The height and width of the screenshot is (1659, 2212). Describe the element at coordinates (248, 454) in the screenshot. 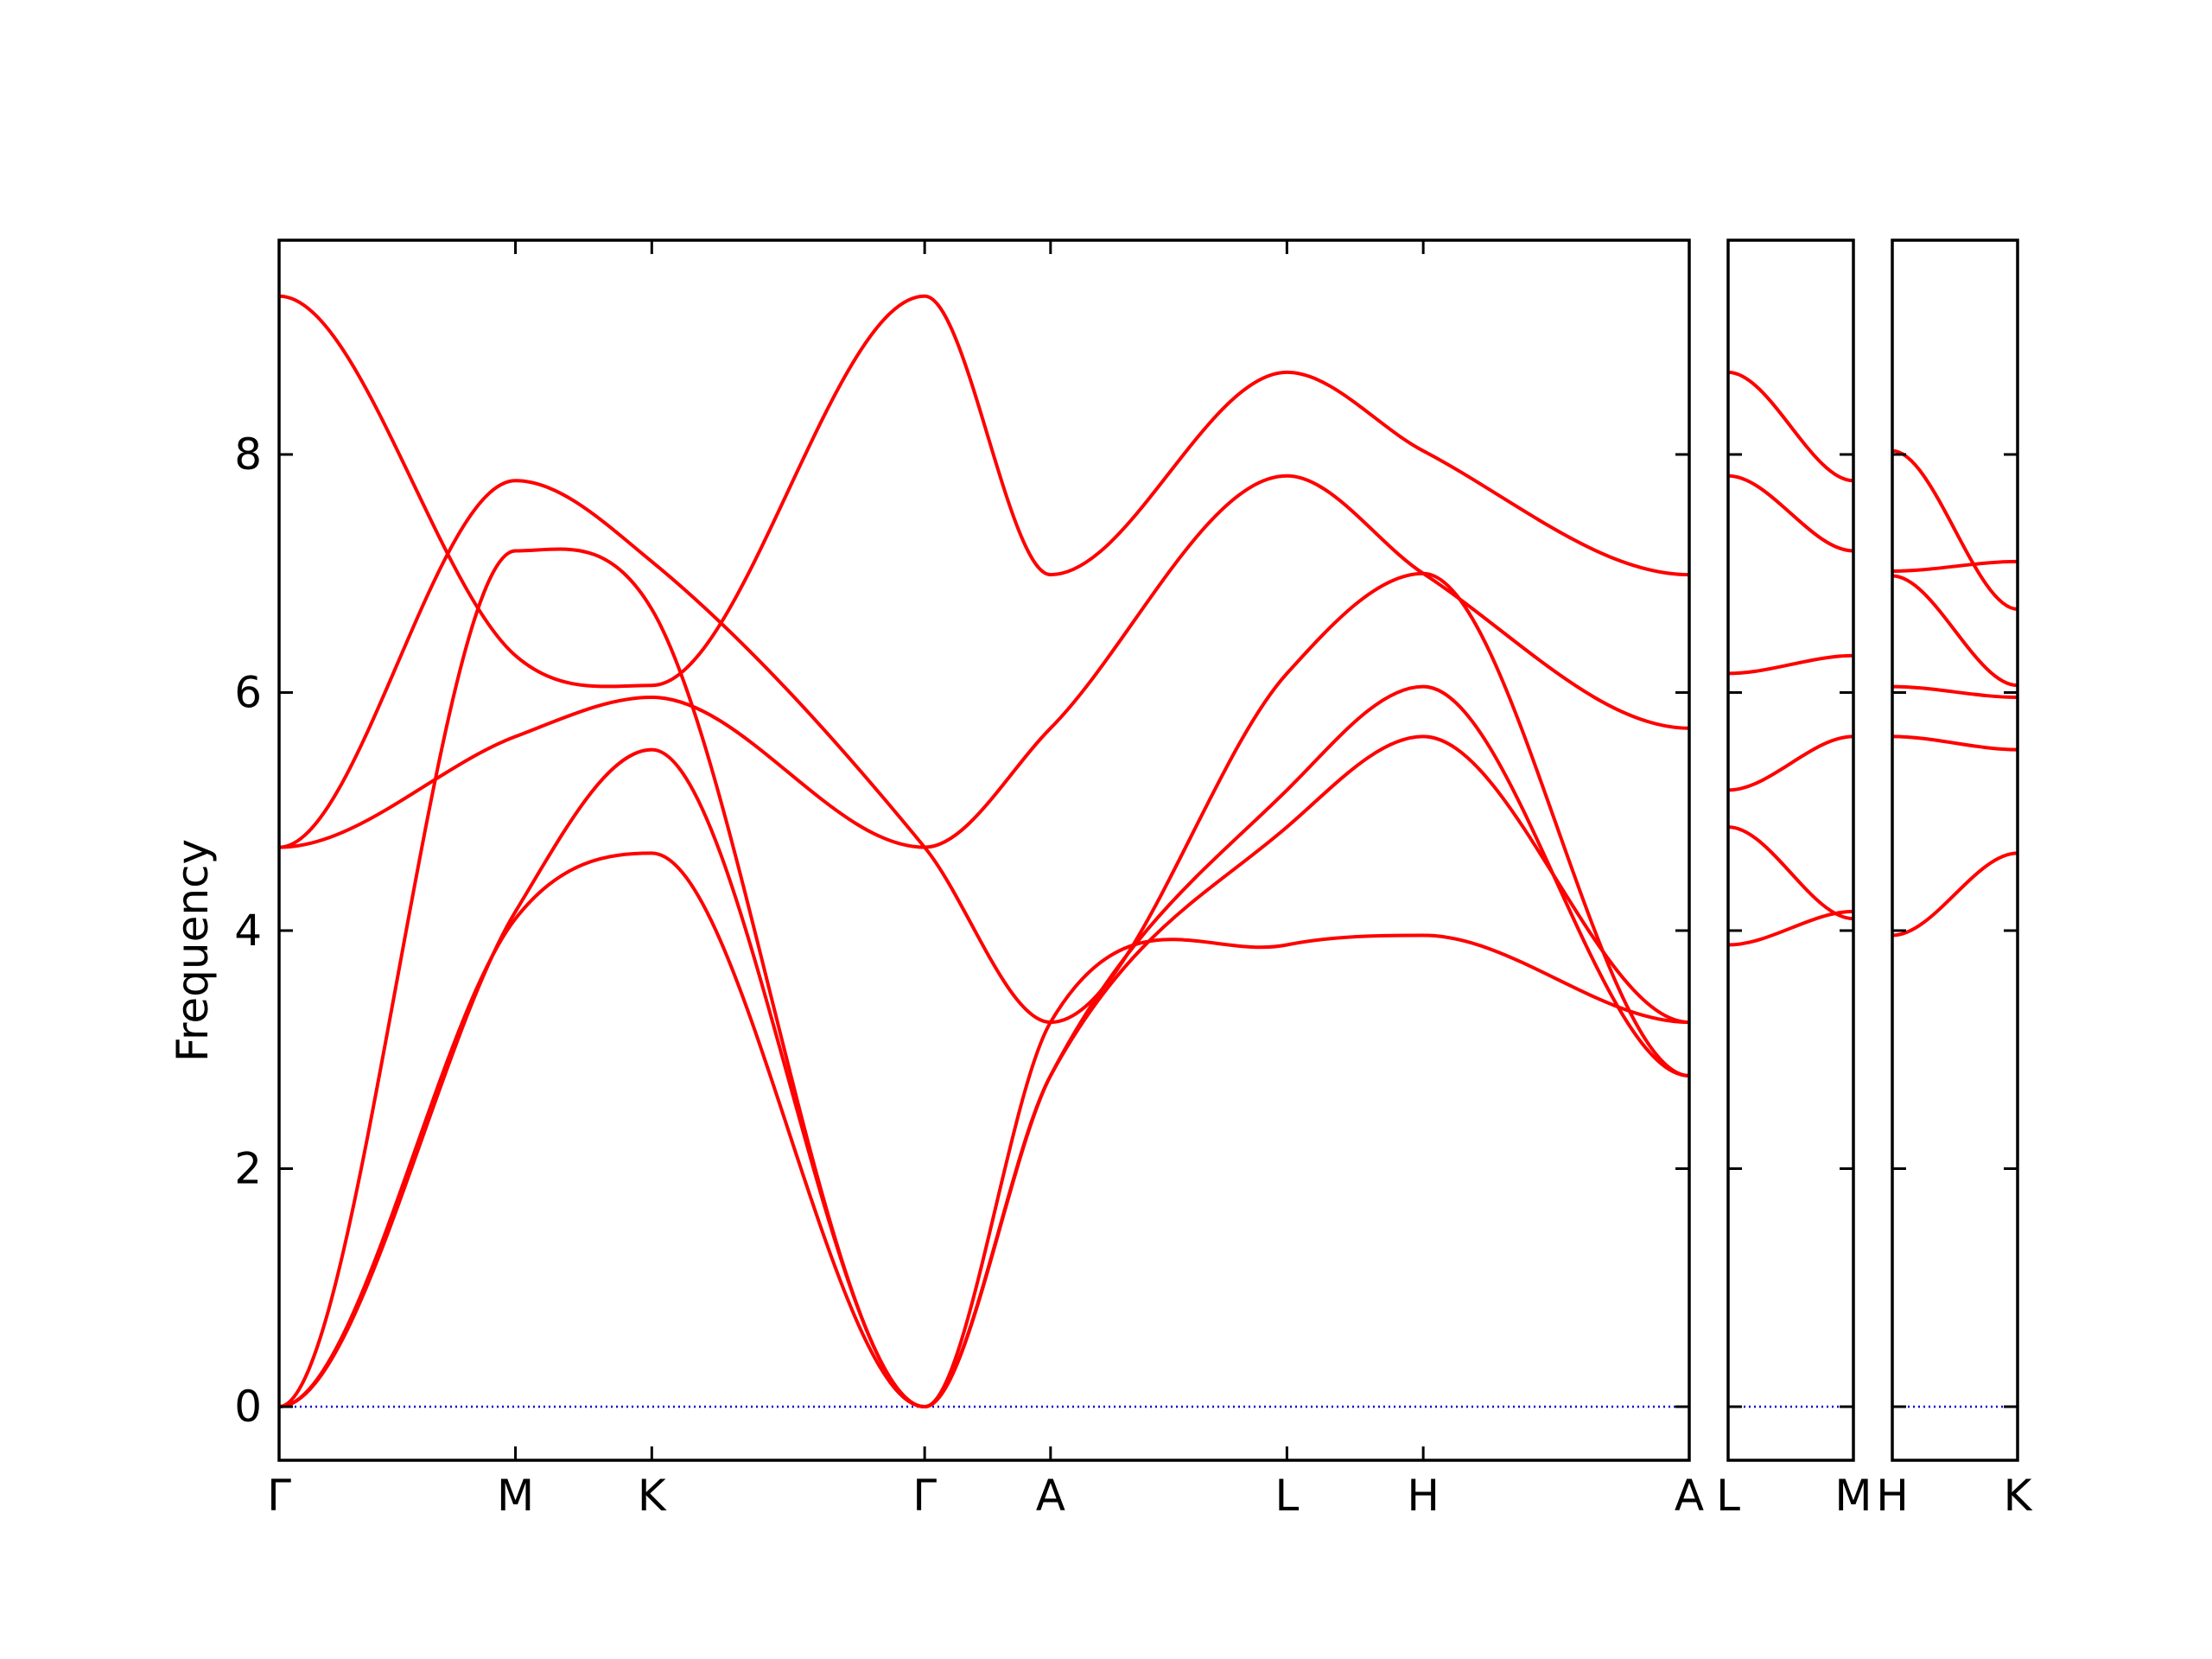

I see `y-tick-label: 8` at that location.